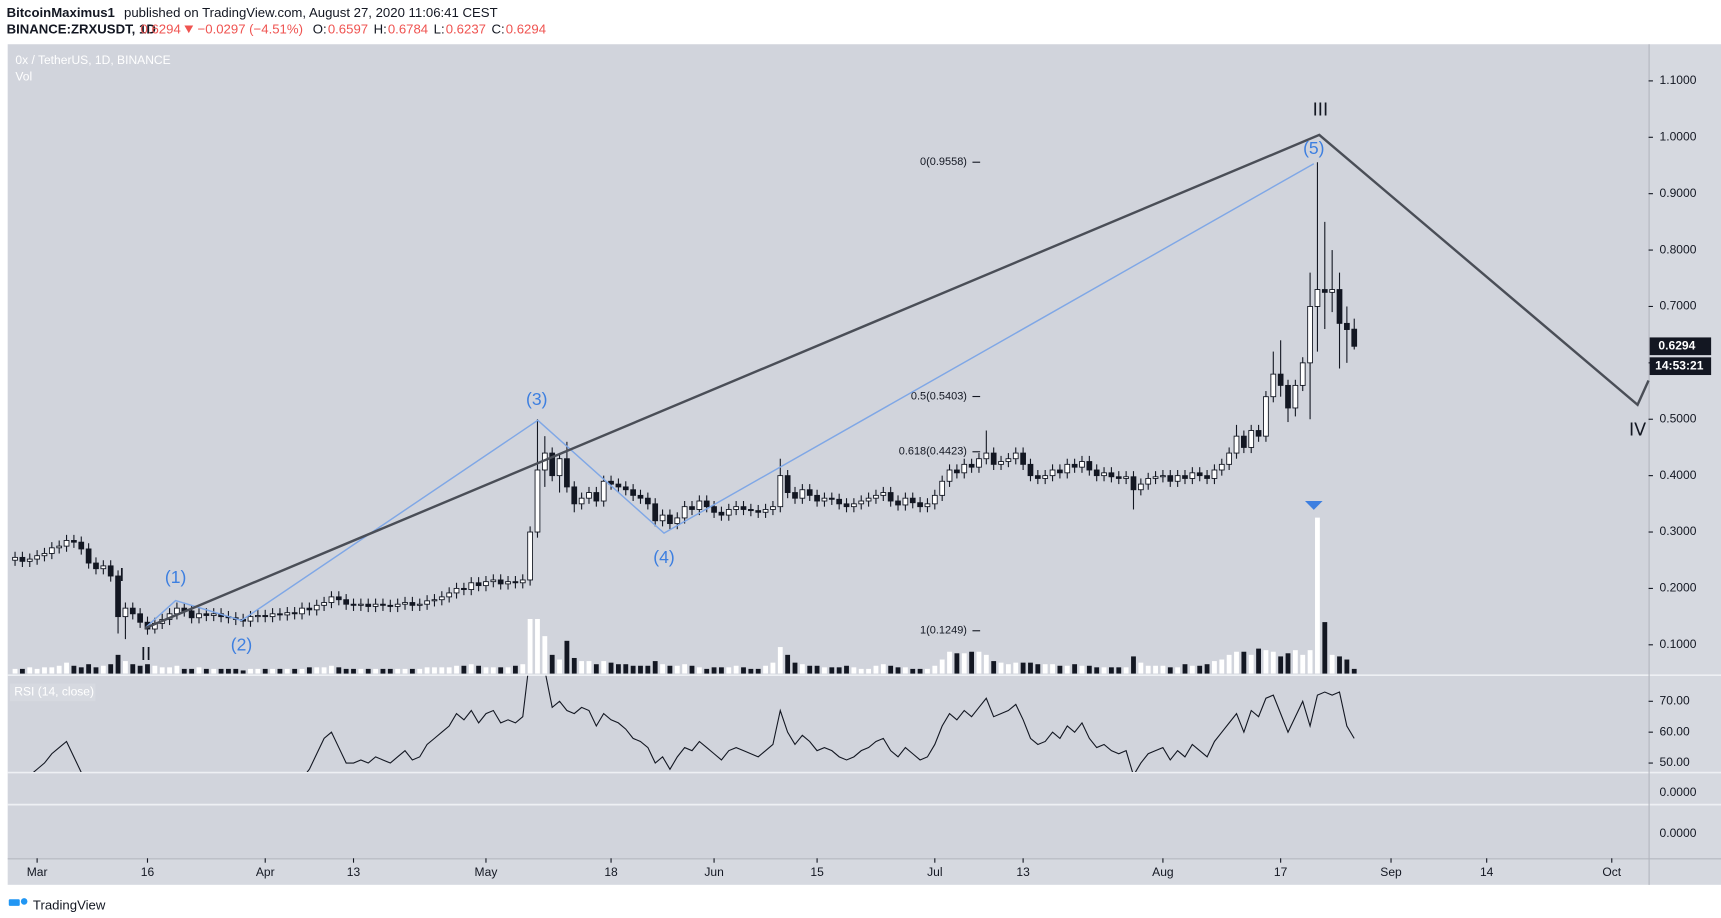  What do you see at coordinates (943, 631) in the screenshot?
I see `fib-label: 1(0.1249)` at bounding box center [943, 631].